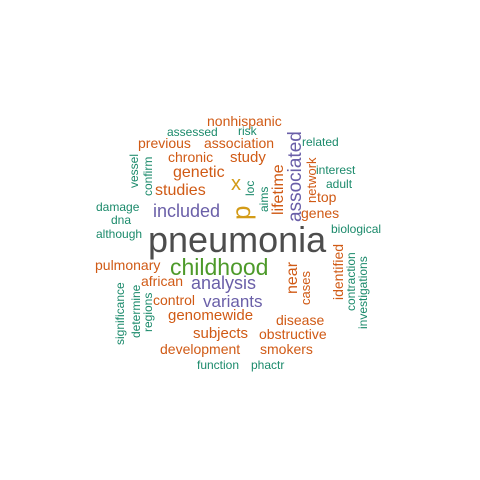 The image size is (480, 480). Describe the element at coordinates (338, 272) in the screenshot. I see `word-identified: identified` at that location.